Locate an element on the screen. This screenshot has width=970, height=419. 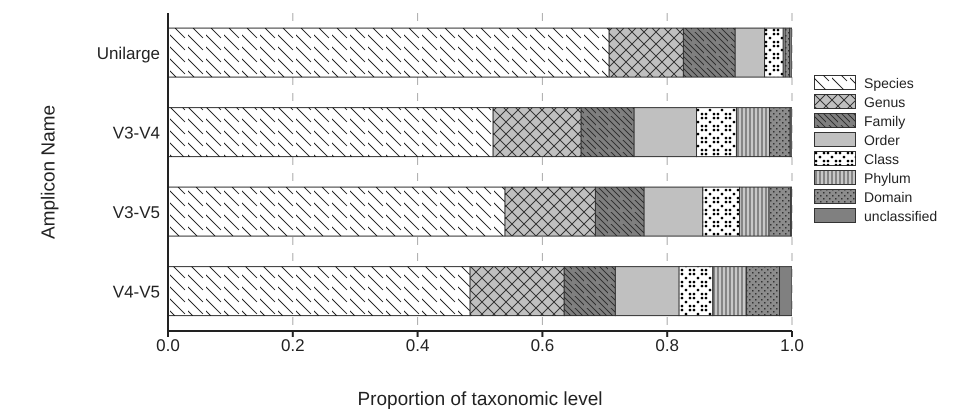
legend-label: Phylum is located at coordinates (887, 178).